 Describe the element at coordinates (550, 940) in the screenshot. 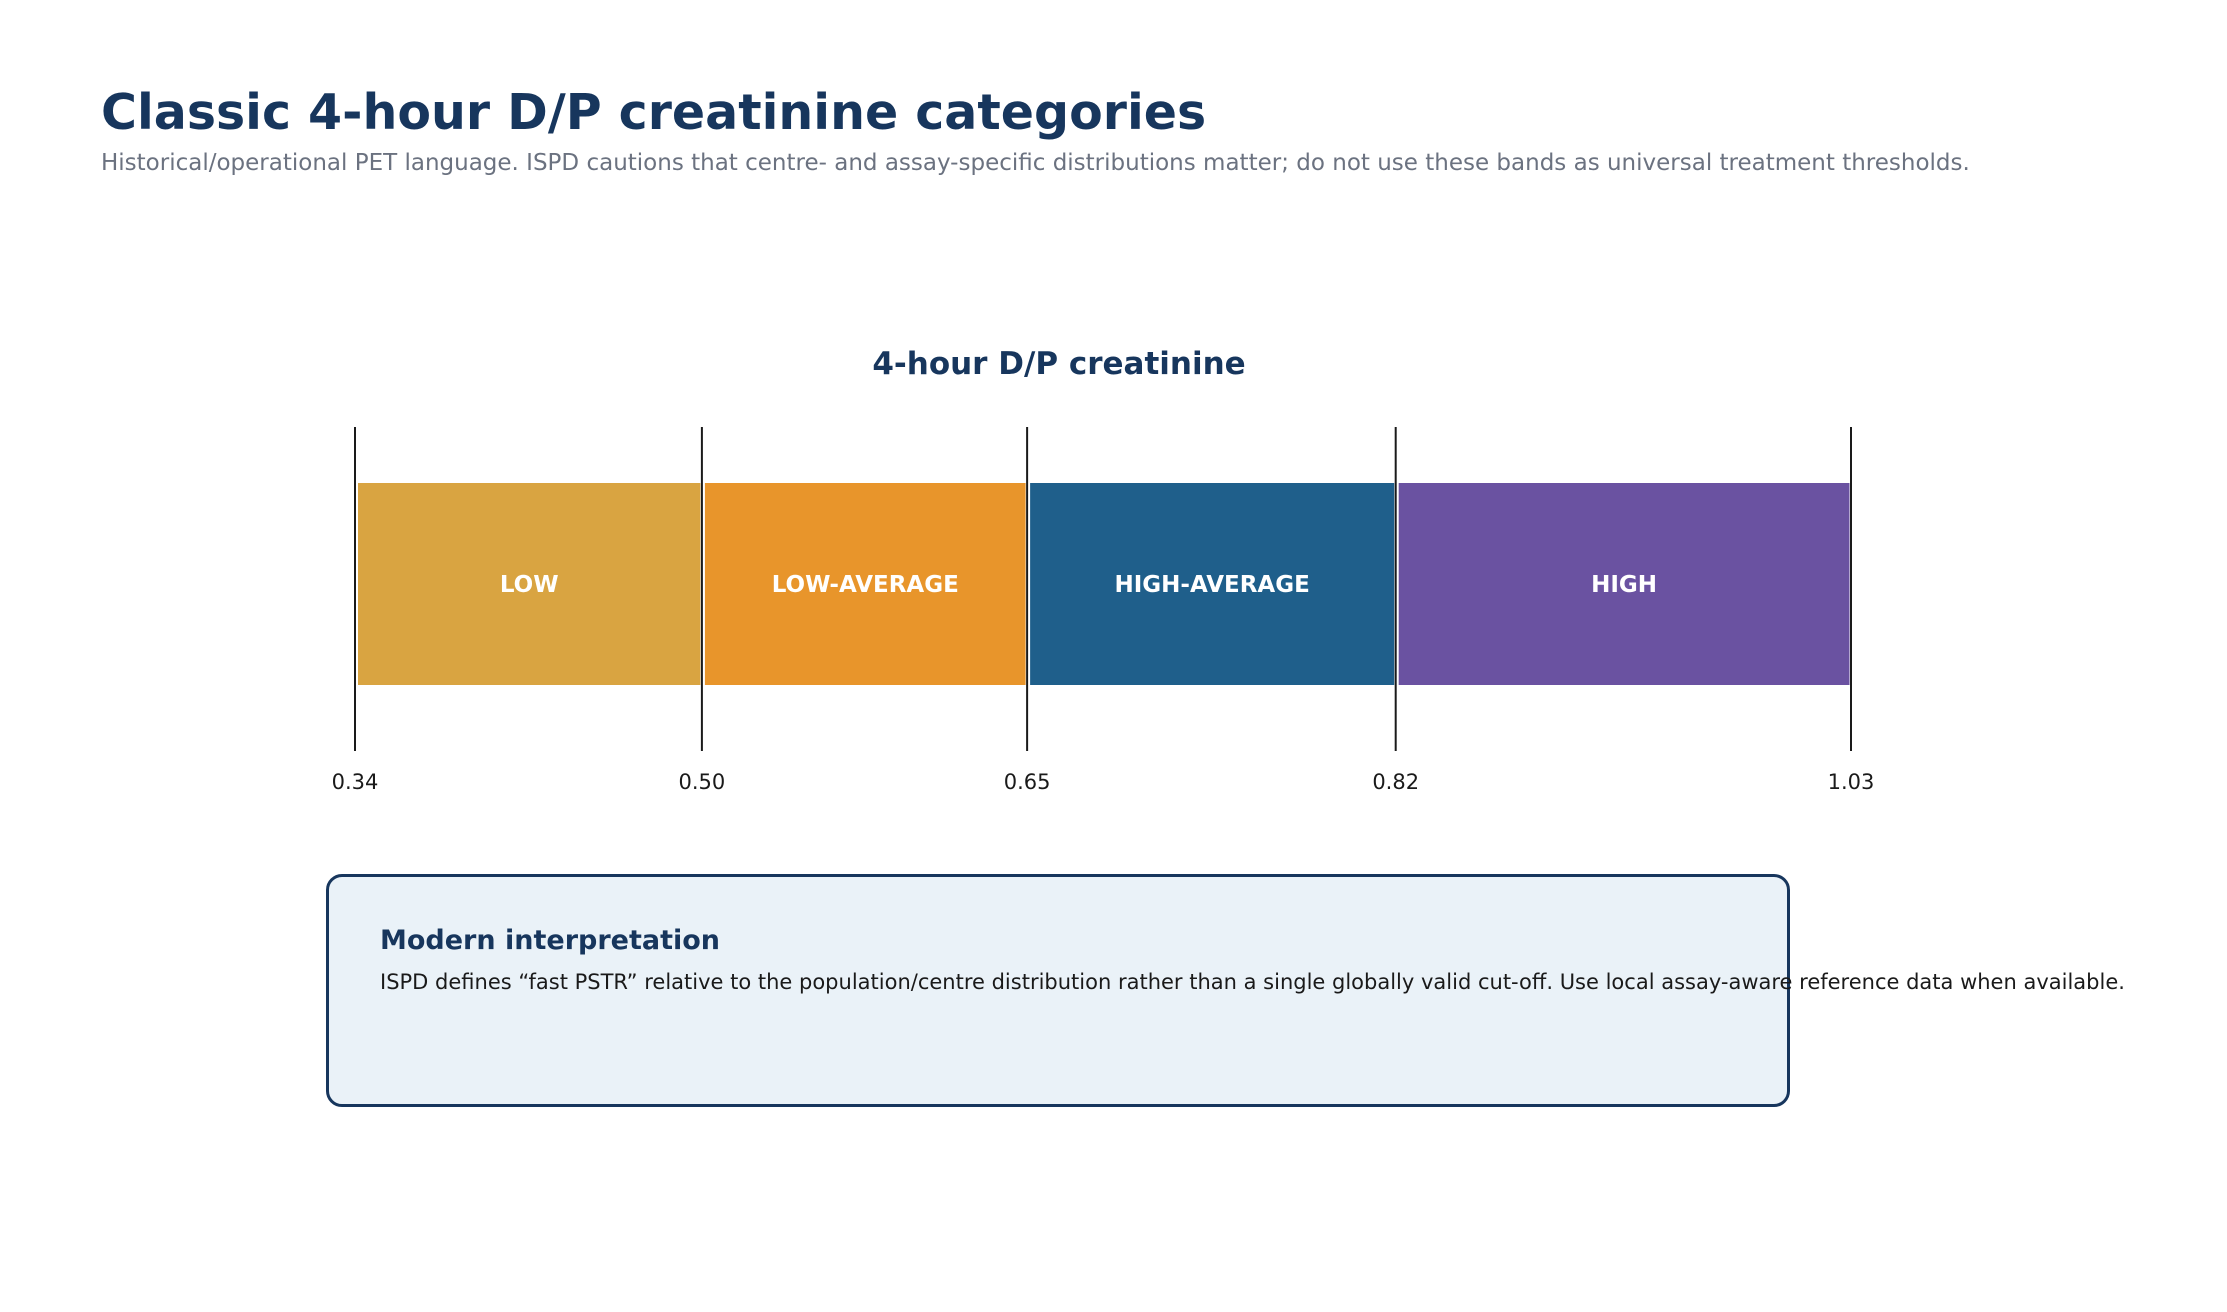

I see `interpretation-title: Modern interpretation` at that location.